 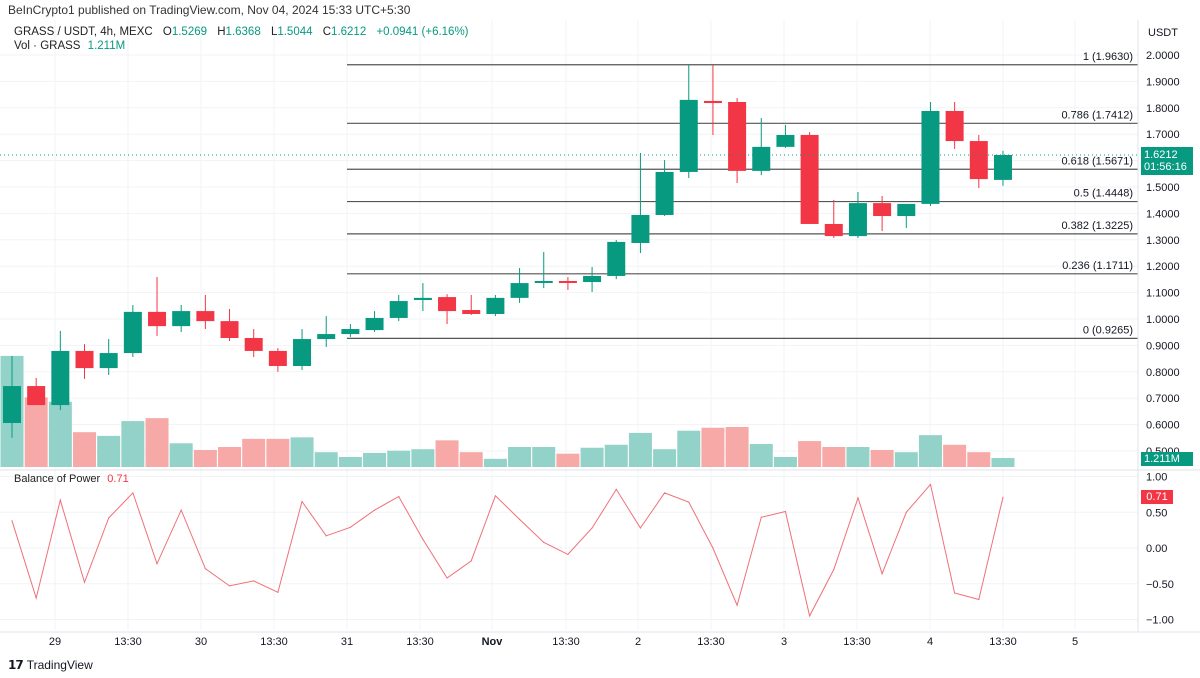 I want to click on high-label: H, so click(x=221, y=32).